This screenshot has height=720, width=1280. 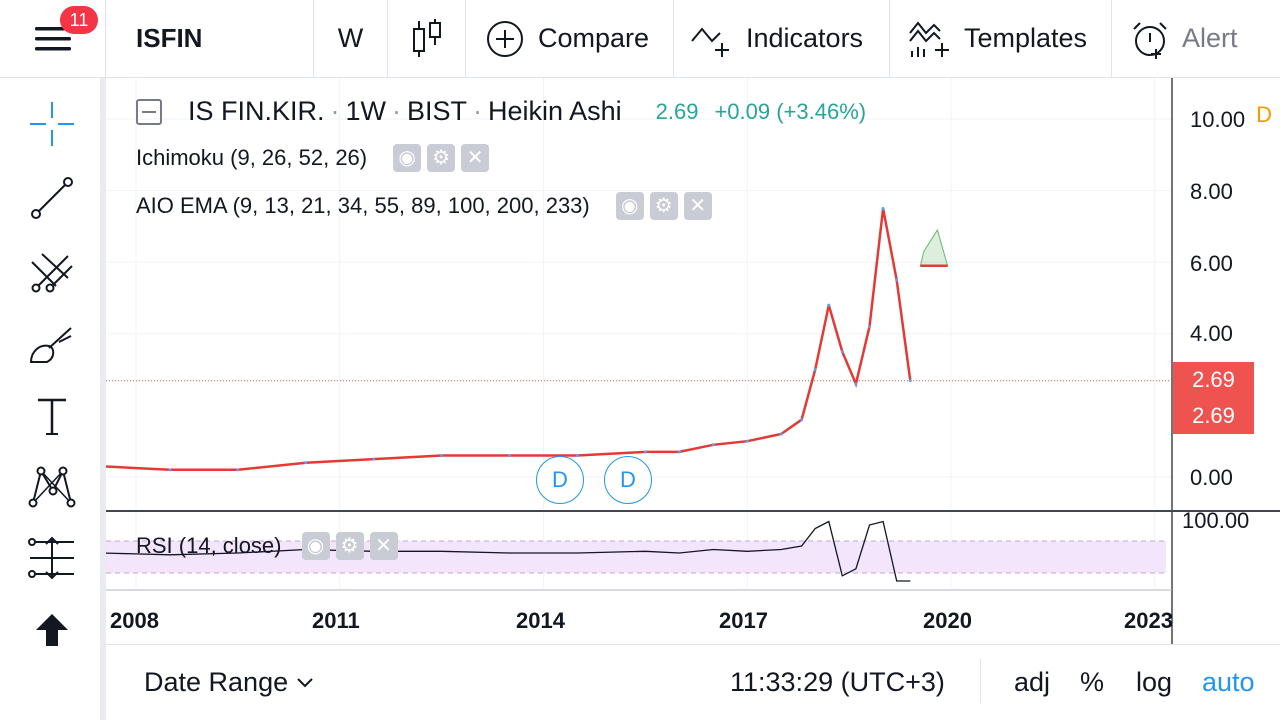 I want to click on time-axis-tick: 2014, so click(x=540, y=620).